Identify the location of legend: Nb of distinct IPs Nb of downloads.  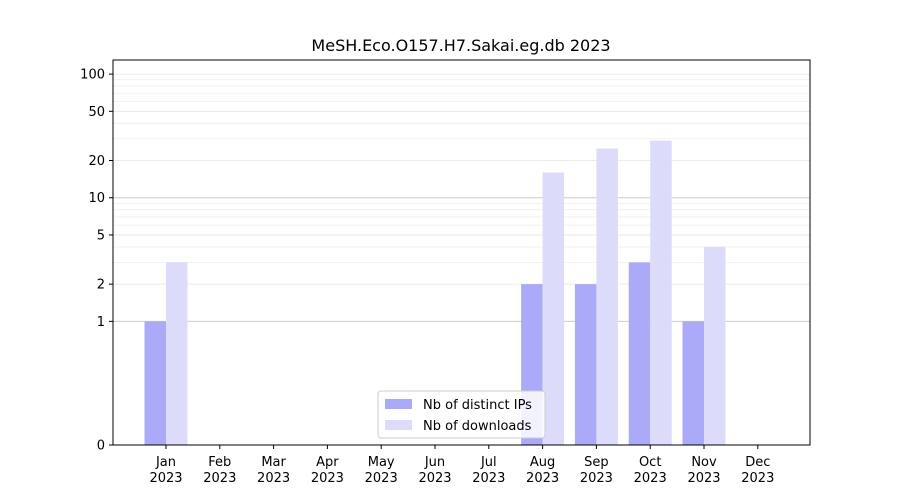
(461, 414).